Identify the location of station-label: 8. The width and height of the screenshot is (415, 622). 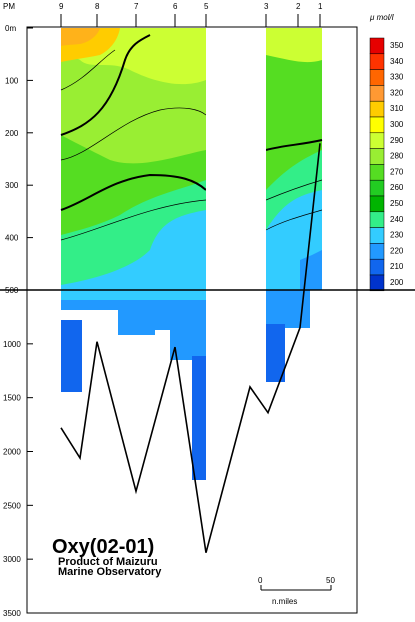
(97, 6).